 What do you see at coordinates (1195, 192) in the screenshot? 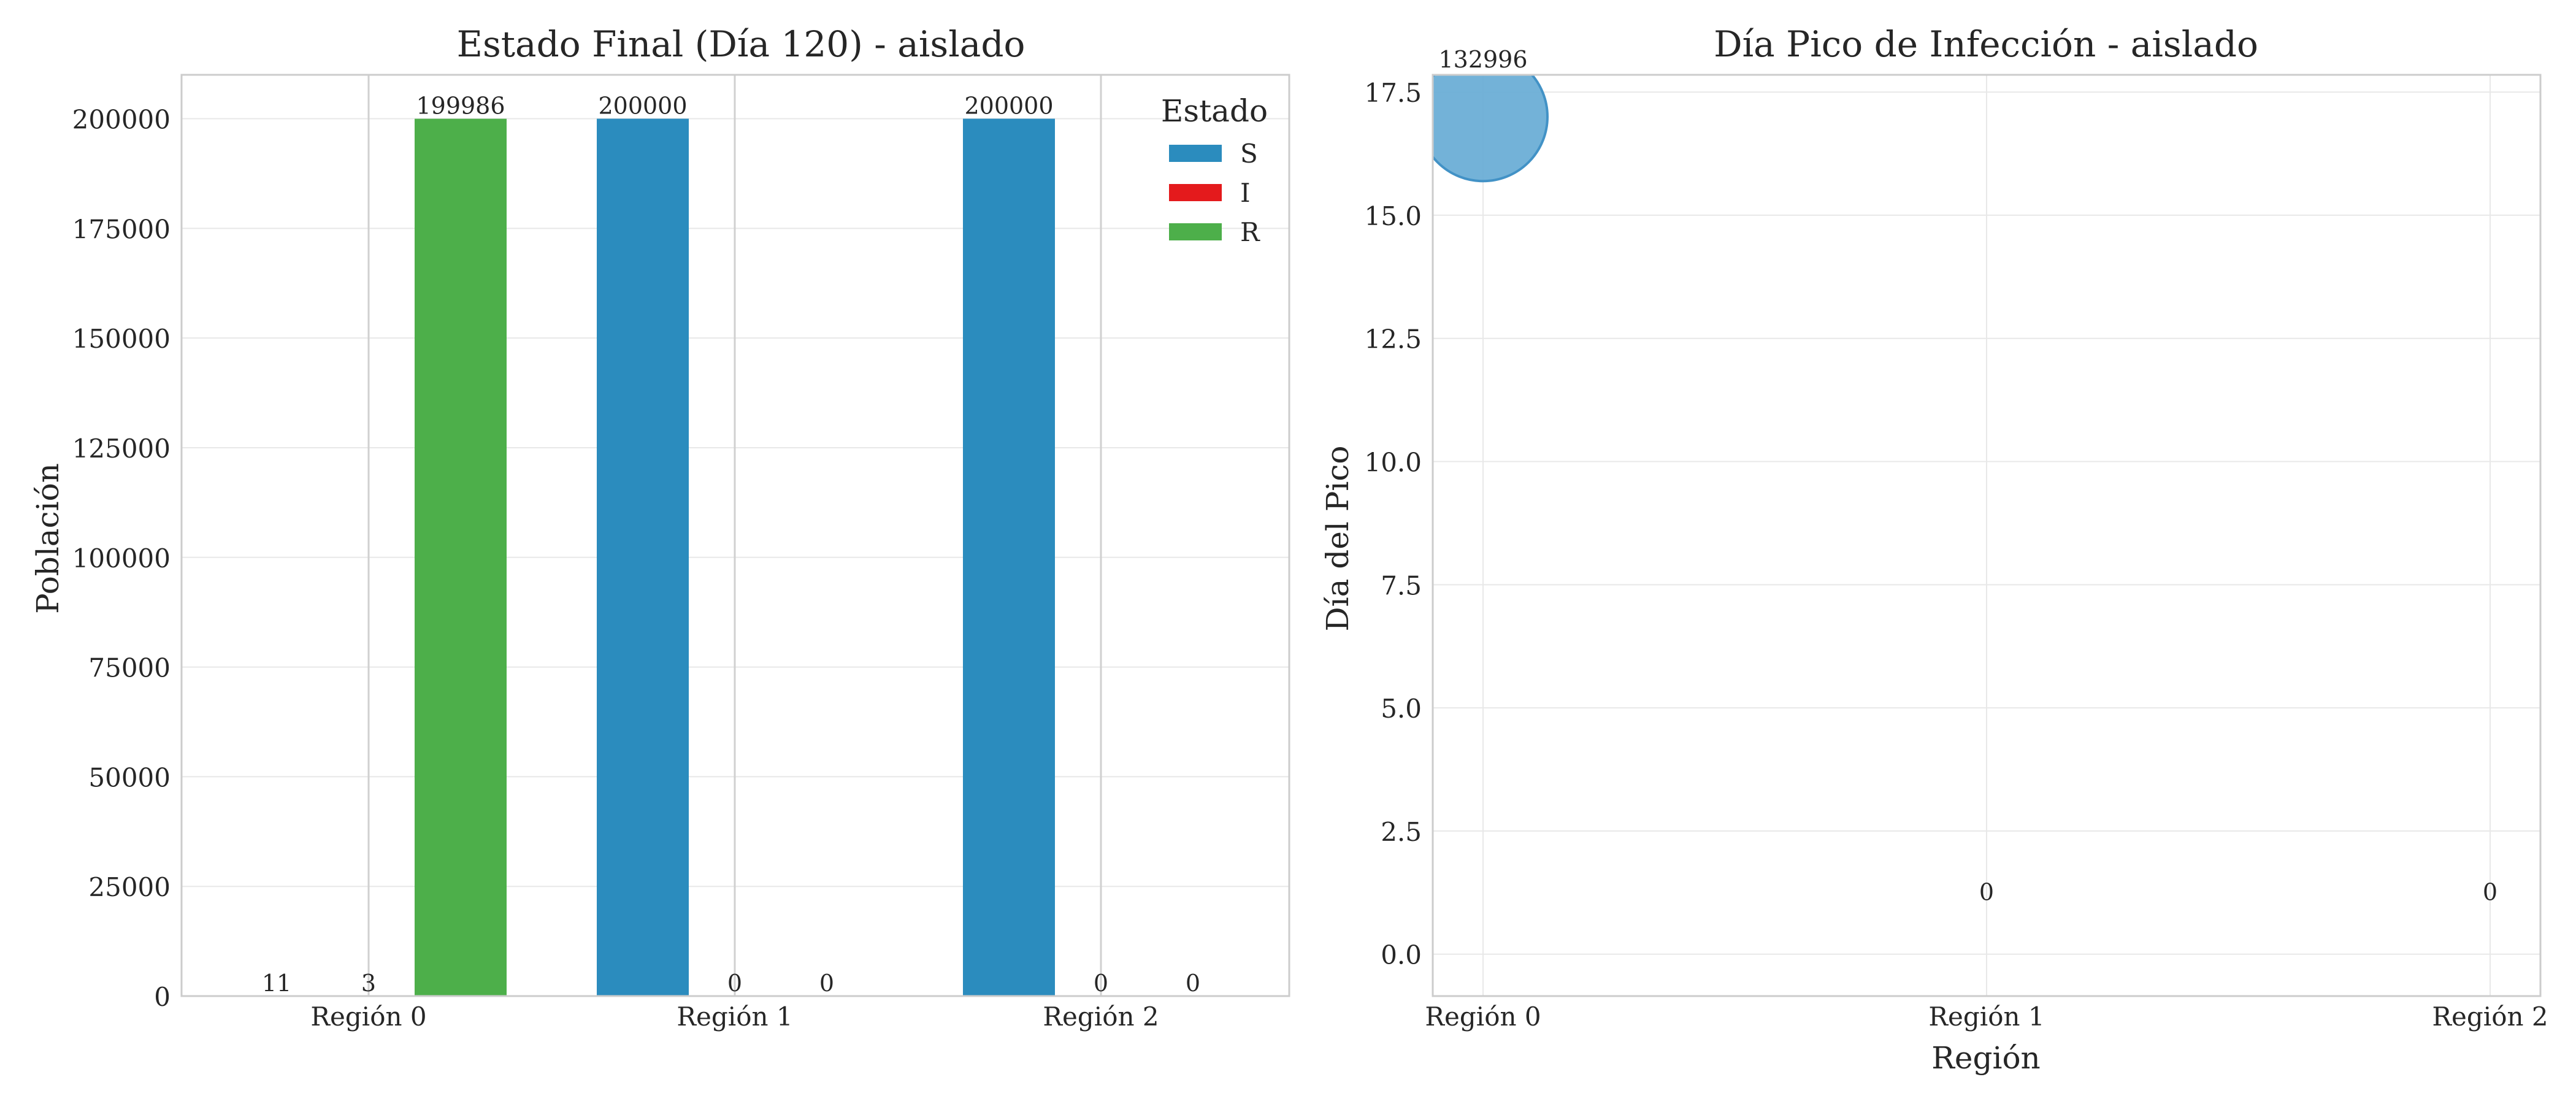
I see `legend-swatch-i` at bounding box center [1195, 192].